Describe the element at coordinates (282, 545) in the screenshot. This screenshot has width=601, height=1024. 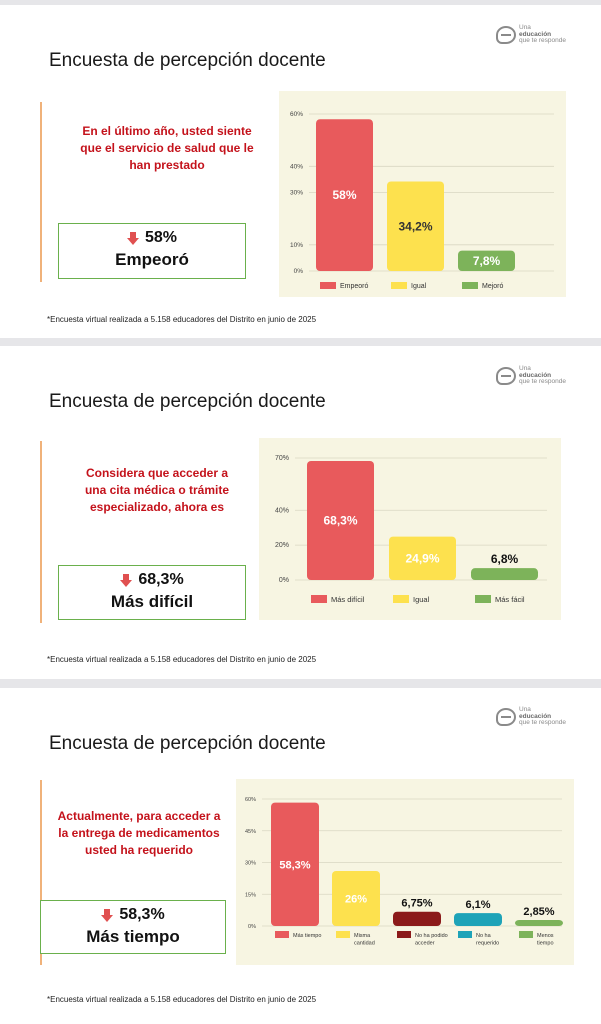
I see `y-tick-label: 20%` at that location.